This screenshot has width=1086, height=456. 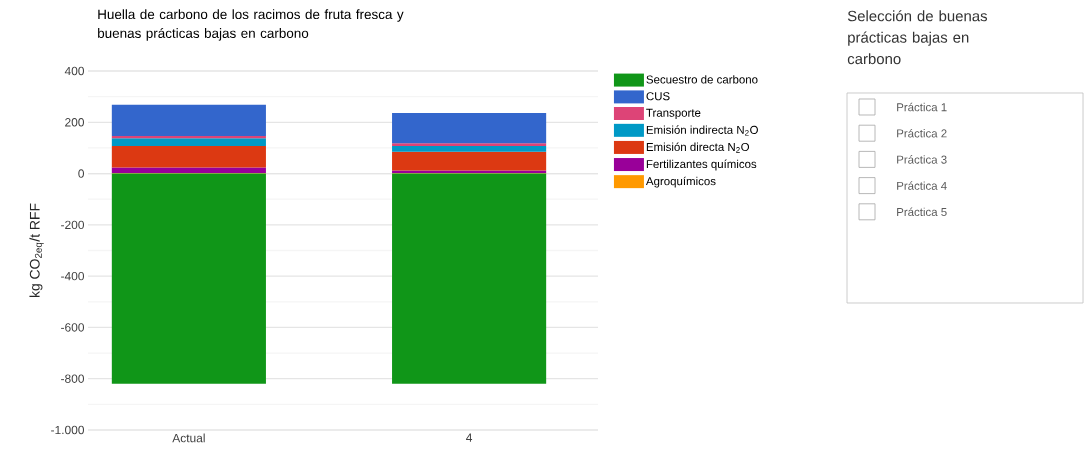 What do you see at coordinates (922, 133) in the screenshot?
I see `text: Práctica 2` at bounding box center [922, 133].